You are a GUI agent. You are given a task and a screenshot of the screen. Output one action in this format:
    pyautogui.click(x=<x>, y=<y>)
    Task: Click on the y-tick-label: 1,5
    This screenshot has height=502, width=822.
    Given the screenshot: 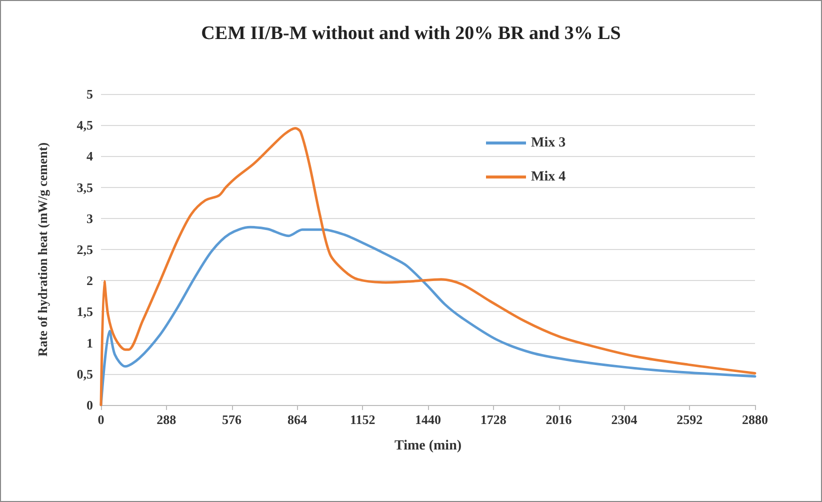 What is the action you would take?
    pyautogui.click(x=85, y=312)
    